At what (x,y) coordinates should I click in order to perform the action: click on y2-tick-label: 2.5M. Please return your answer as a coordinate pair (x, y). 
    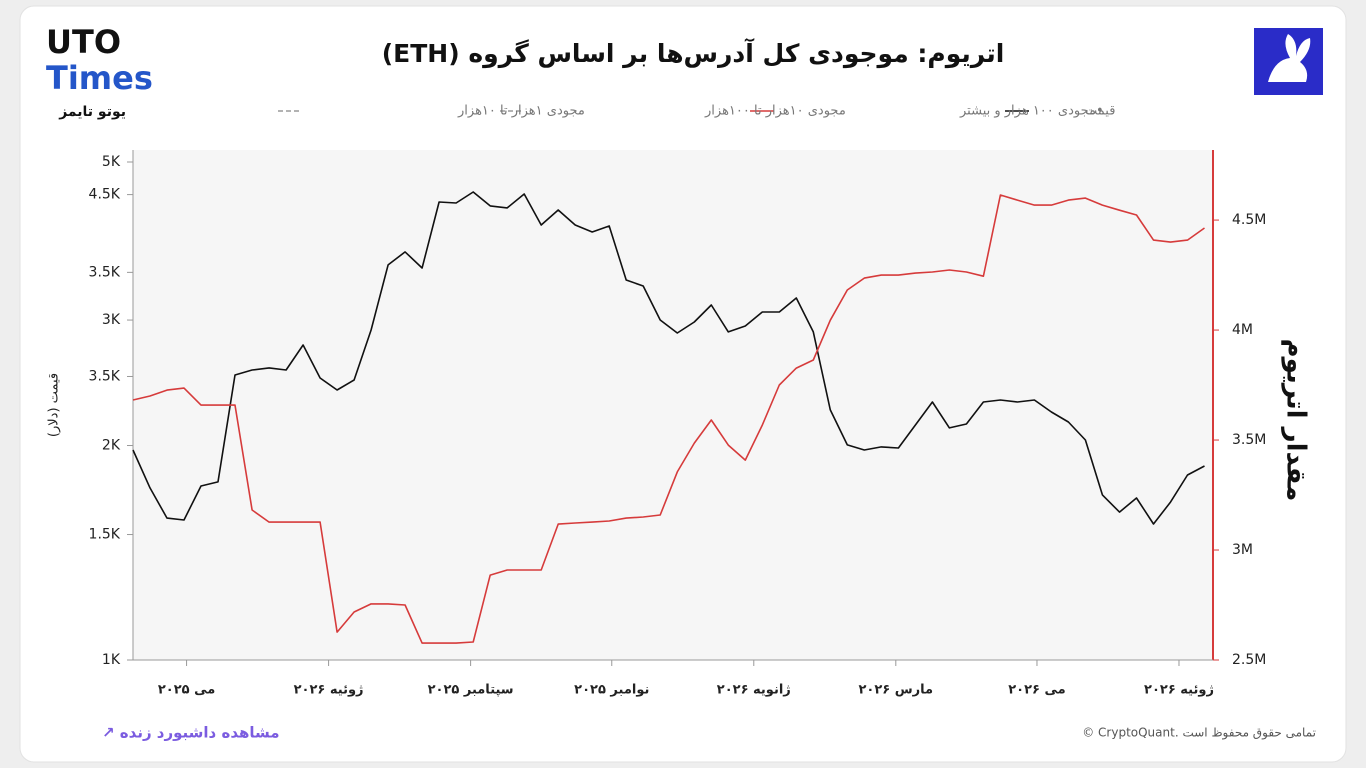
    Looking at the image, I should click on (1249, 660).